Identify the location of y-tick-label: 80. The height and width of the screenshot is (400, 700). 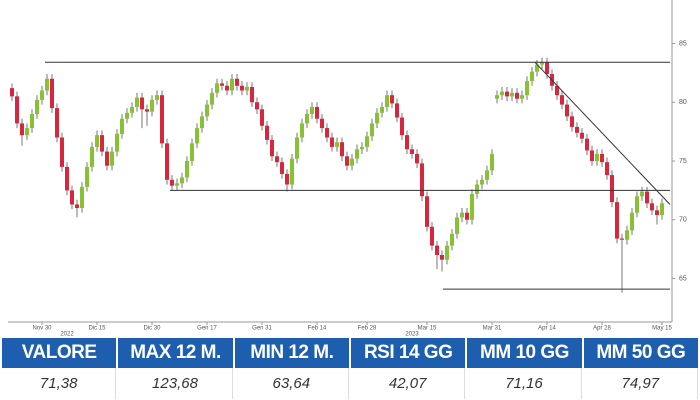
(683, 102).